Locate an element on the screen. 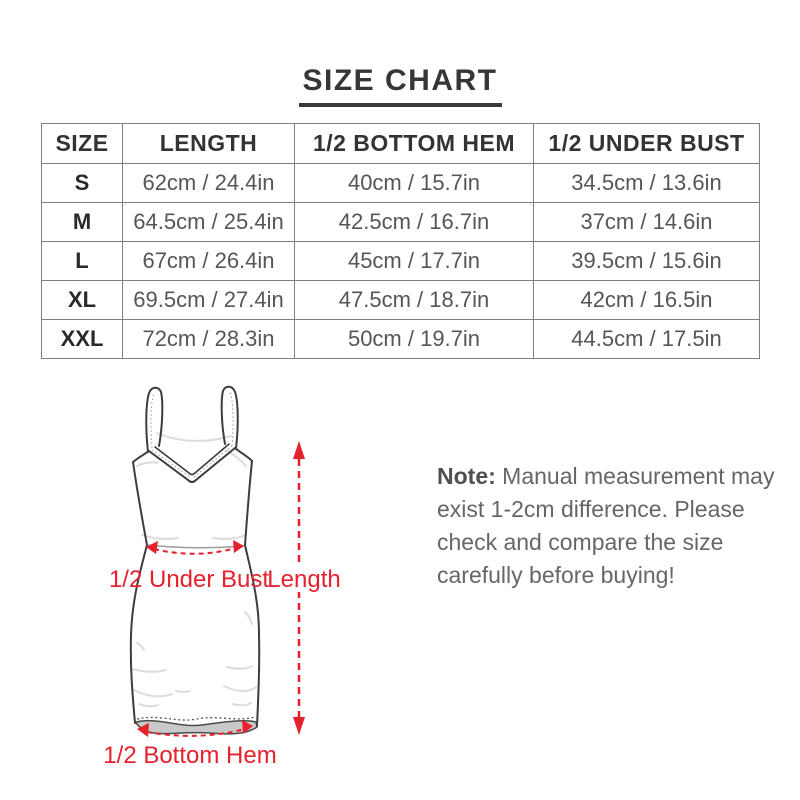 This screenshot has width=800, height=800. cell-length: 64.5cm / 25.4in is located at coordinates (208, 222).